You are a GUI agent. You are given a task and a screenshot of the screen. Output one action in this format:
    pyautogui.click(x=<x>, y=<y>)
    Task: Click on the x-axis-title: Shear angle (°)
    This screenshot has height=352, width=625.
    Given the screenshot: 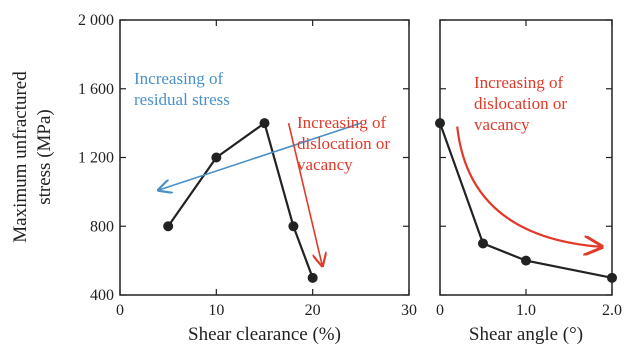 What is the action you would take?
    pyautogui.click(x=526, y=334)
    